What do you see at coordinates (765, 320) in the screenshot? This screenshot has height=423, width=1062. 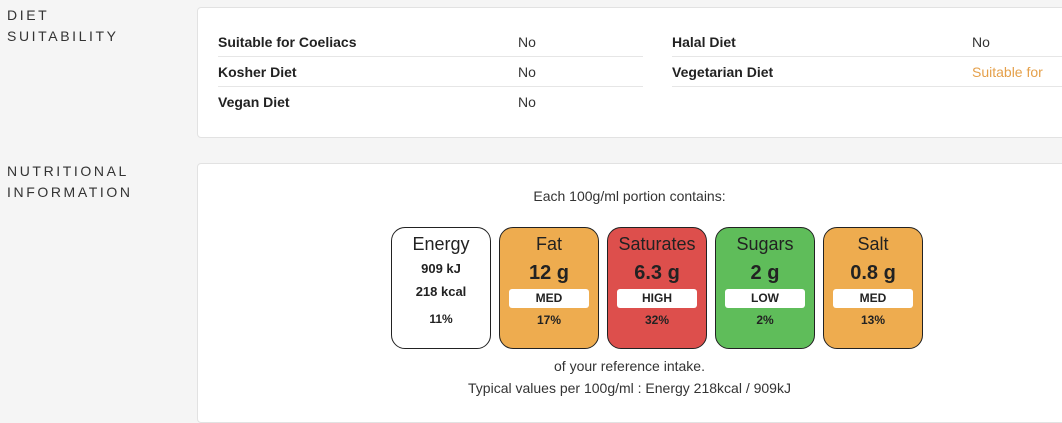 I see `tile-percent: 2%` at bounding box center [765, 320].